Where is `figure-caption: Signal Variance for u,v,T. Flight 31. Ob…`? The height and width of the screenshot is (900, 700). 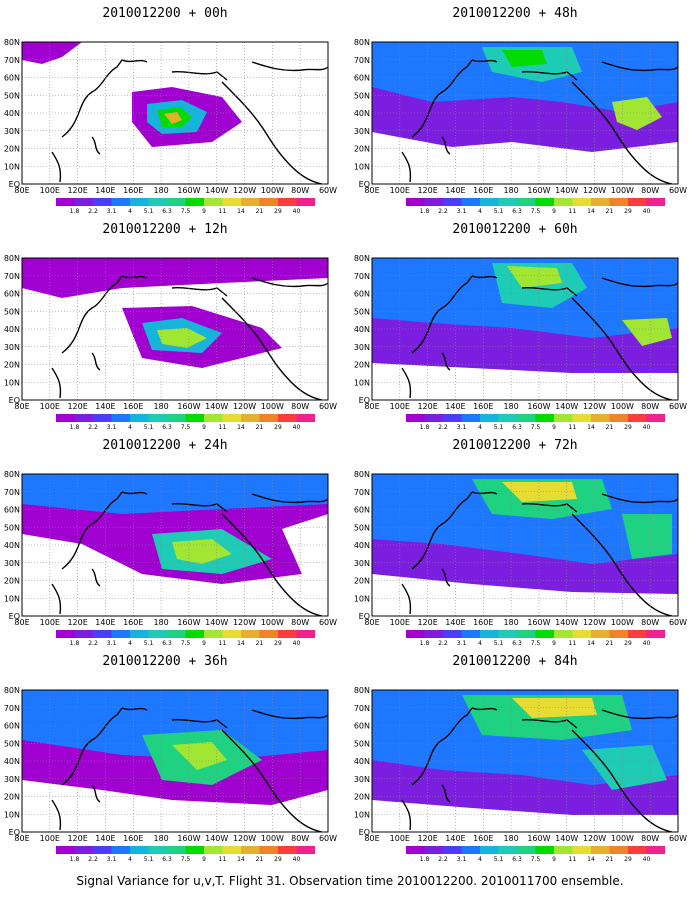
figure-caption: Signal Variance for u,v,T. Flight 31. Ob… is located at coordinates (350, 881).